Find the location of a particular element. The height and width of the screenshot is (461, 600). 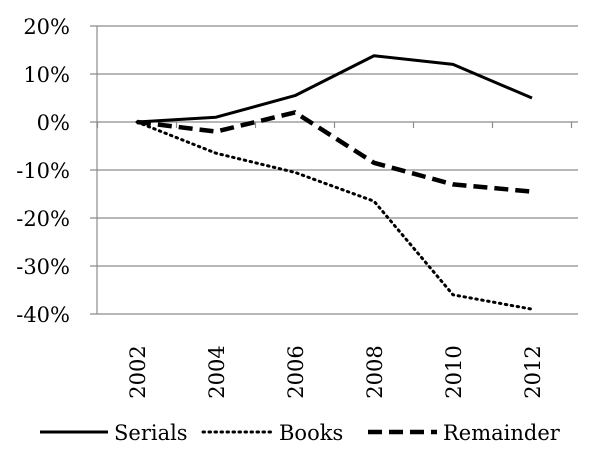

legend: Serials Books Remainder is located at coordinates (300, 433).